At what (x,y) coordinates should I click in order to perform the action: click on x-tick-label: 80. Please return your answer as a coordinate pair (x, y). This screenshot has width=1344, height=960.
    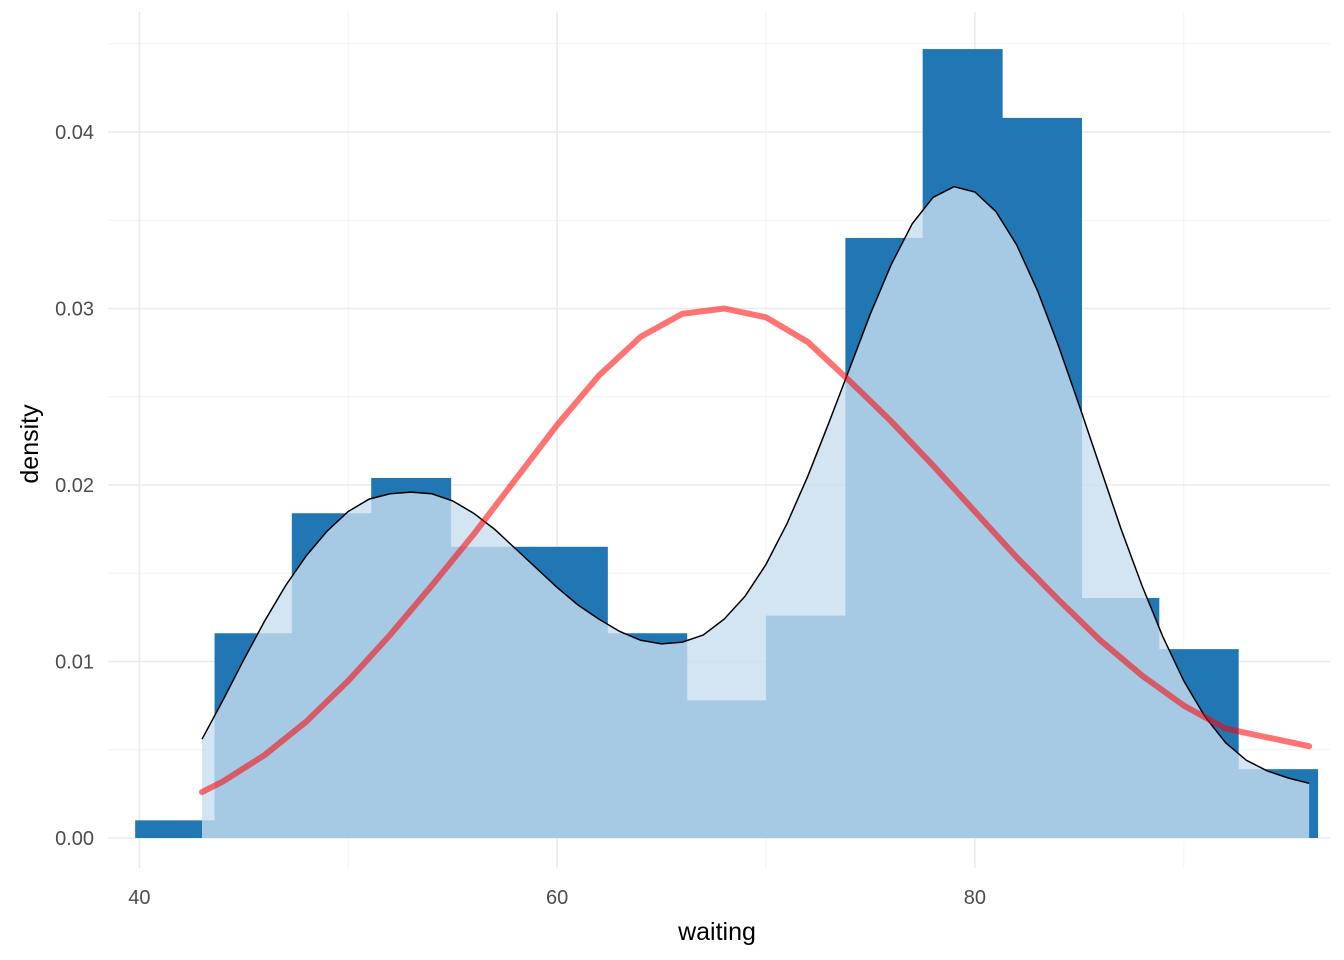
    Looking at the image, I should click on (975, 898).